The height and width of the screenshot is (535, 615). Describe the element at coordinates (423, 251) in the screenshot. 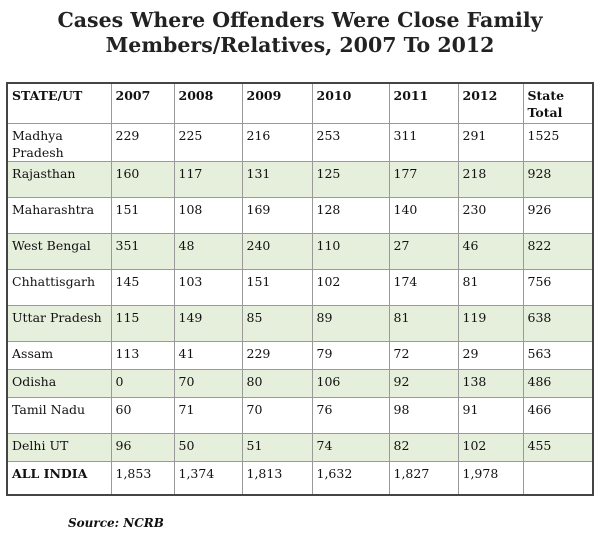

I see `value-cell: 27` at that location.